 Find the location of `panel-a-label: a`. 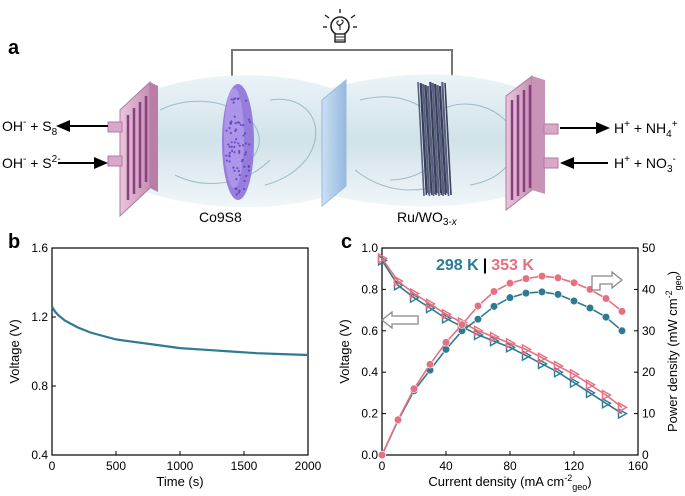

panel-a-label: a is located at coordinates (14, 48).